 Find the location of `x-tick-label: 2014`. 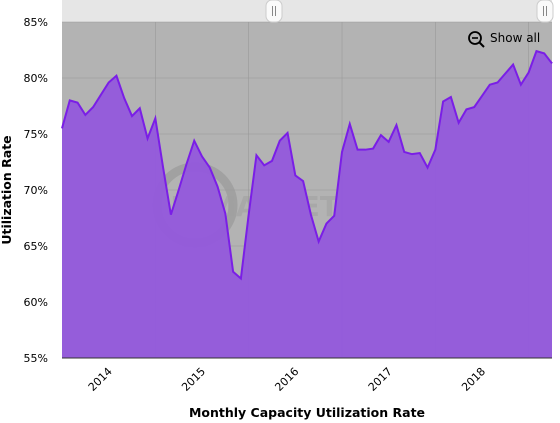

x-tick-label: 2014 is located at coordinates (100, 379).